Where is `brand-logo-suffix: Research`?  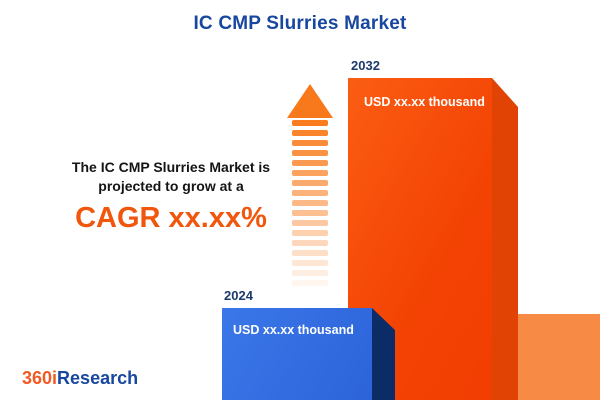 brand-logo-suffix: Research is located at coordinates (98, 378).